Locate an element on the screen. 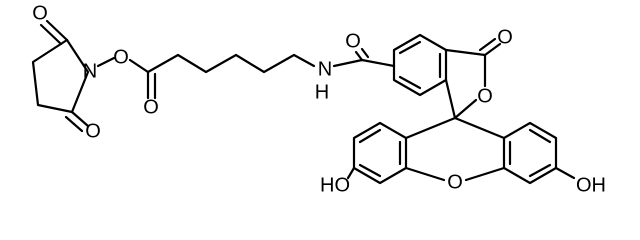 This screenshot has height=240, width=640. atom-label: H is located at coordinates (322, 92).